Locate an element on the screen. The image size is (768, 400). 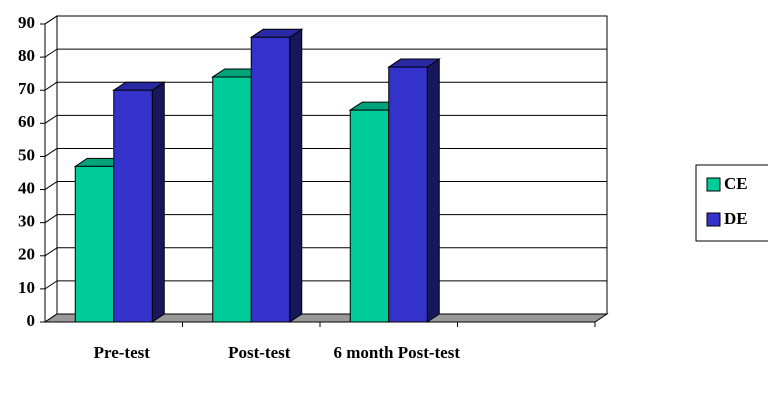
legend-label: CE is located at coordinates (736, 183).